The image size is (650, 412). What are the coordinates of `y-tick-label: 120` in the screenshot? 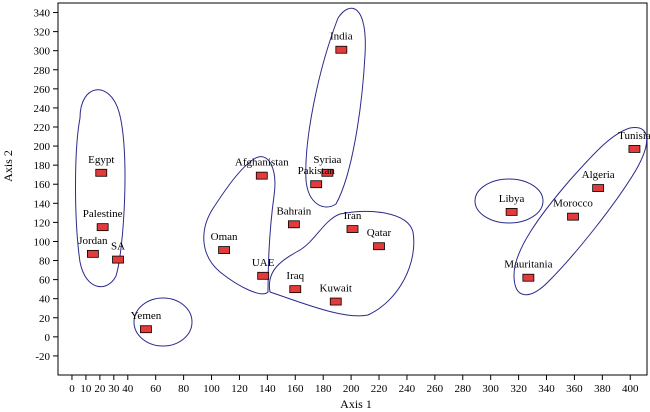 It's located at (42, 223).